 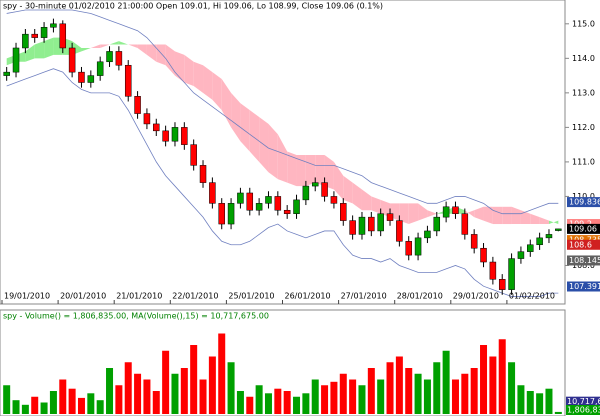 What do you see at coordinates (476, 296) in the screenshot?
I see `x-tick-label: 29/01/2010` at bounding box center [476, 296].